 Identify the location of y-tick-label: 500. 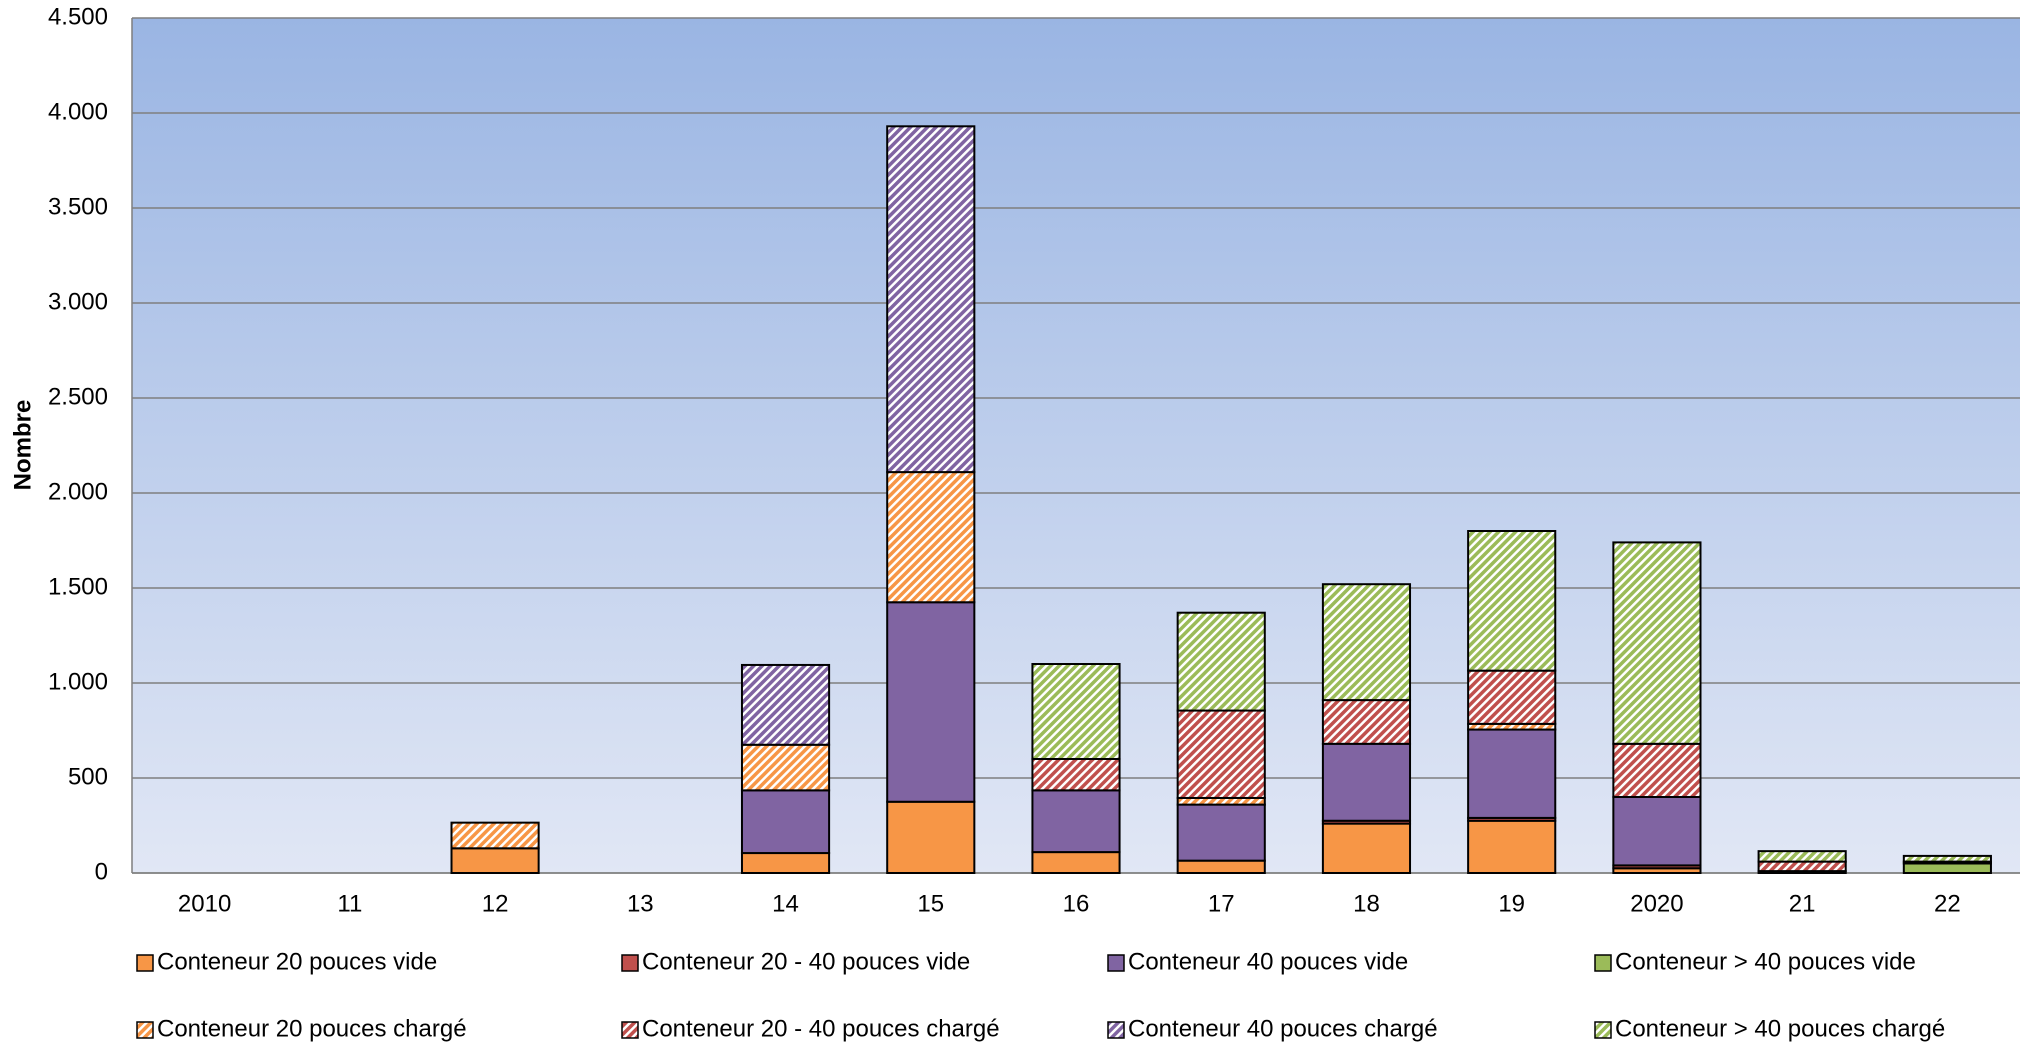
(88, 776).